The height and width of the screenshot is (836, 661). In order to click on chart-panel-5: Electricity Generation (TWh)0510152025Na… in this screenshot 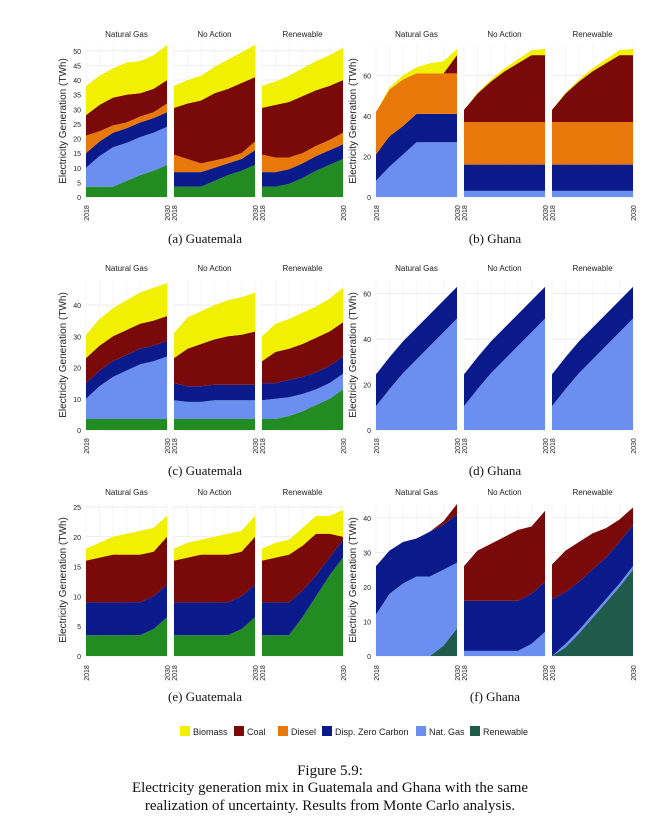, I will do `click(203, 596)`.